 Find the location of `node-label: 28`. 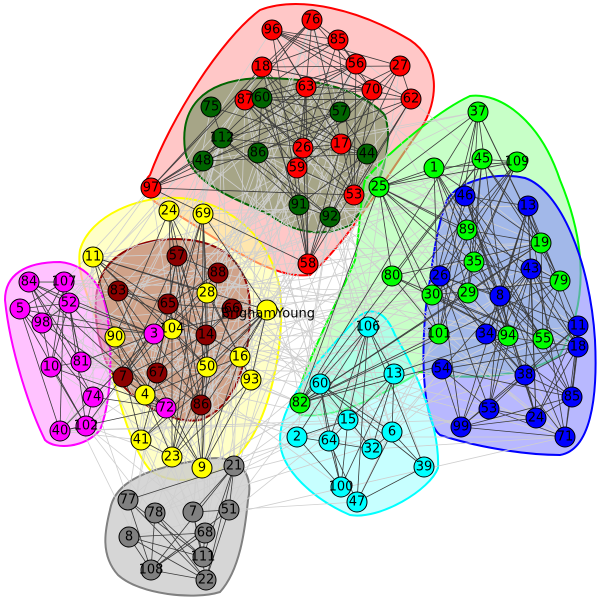

node-label: 28 is located at coordinates (207, 293).